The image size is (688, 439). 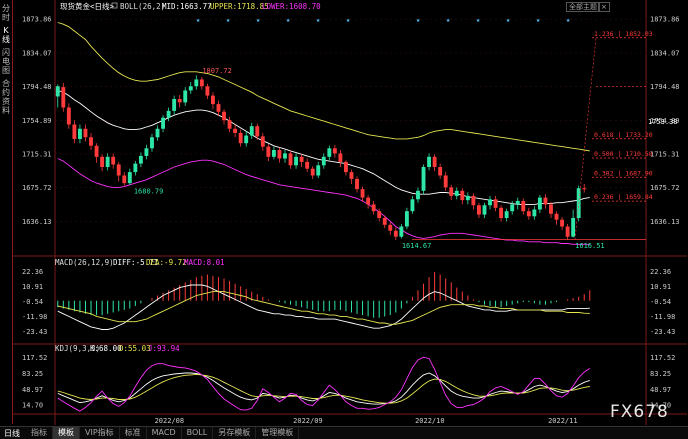 I want to click on price-tick-label: 1873.86, so click(x=37, y=20).